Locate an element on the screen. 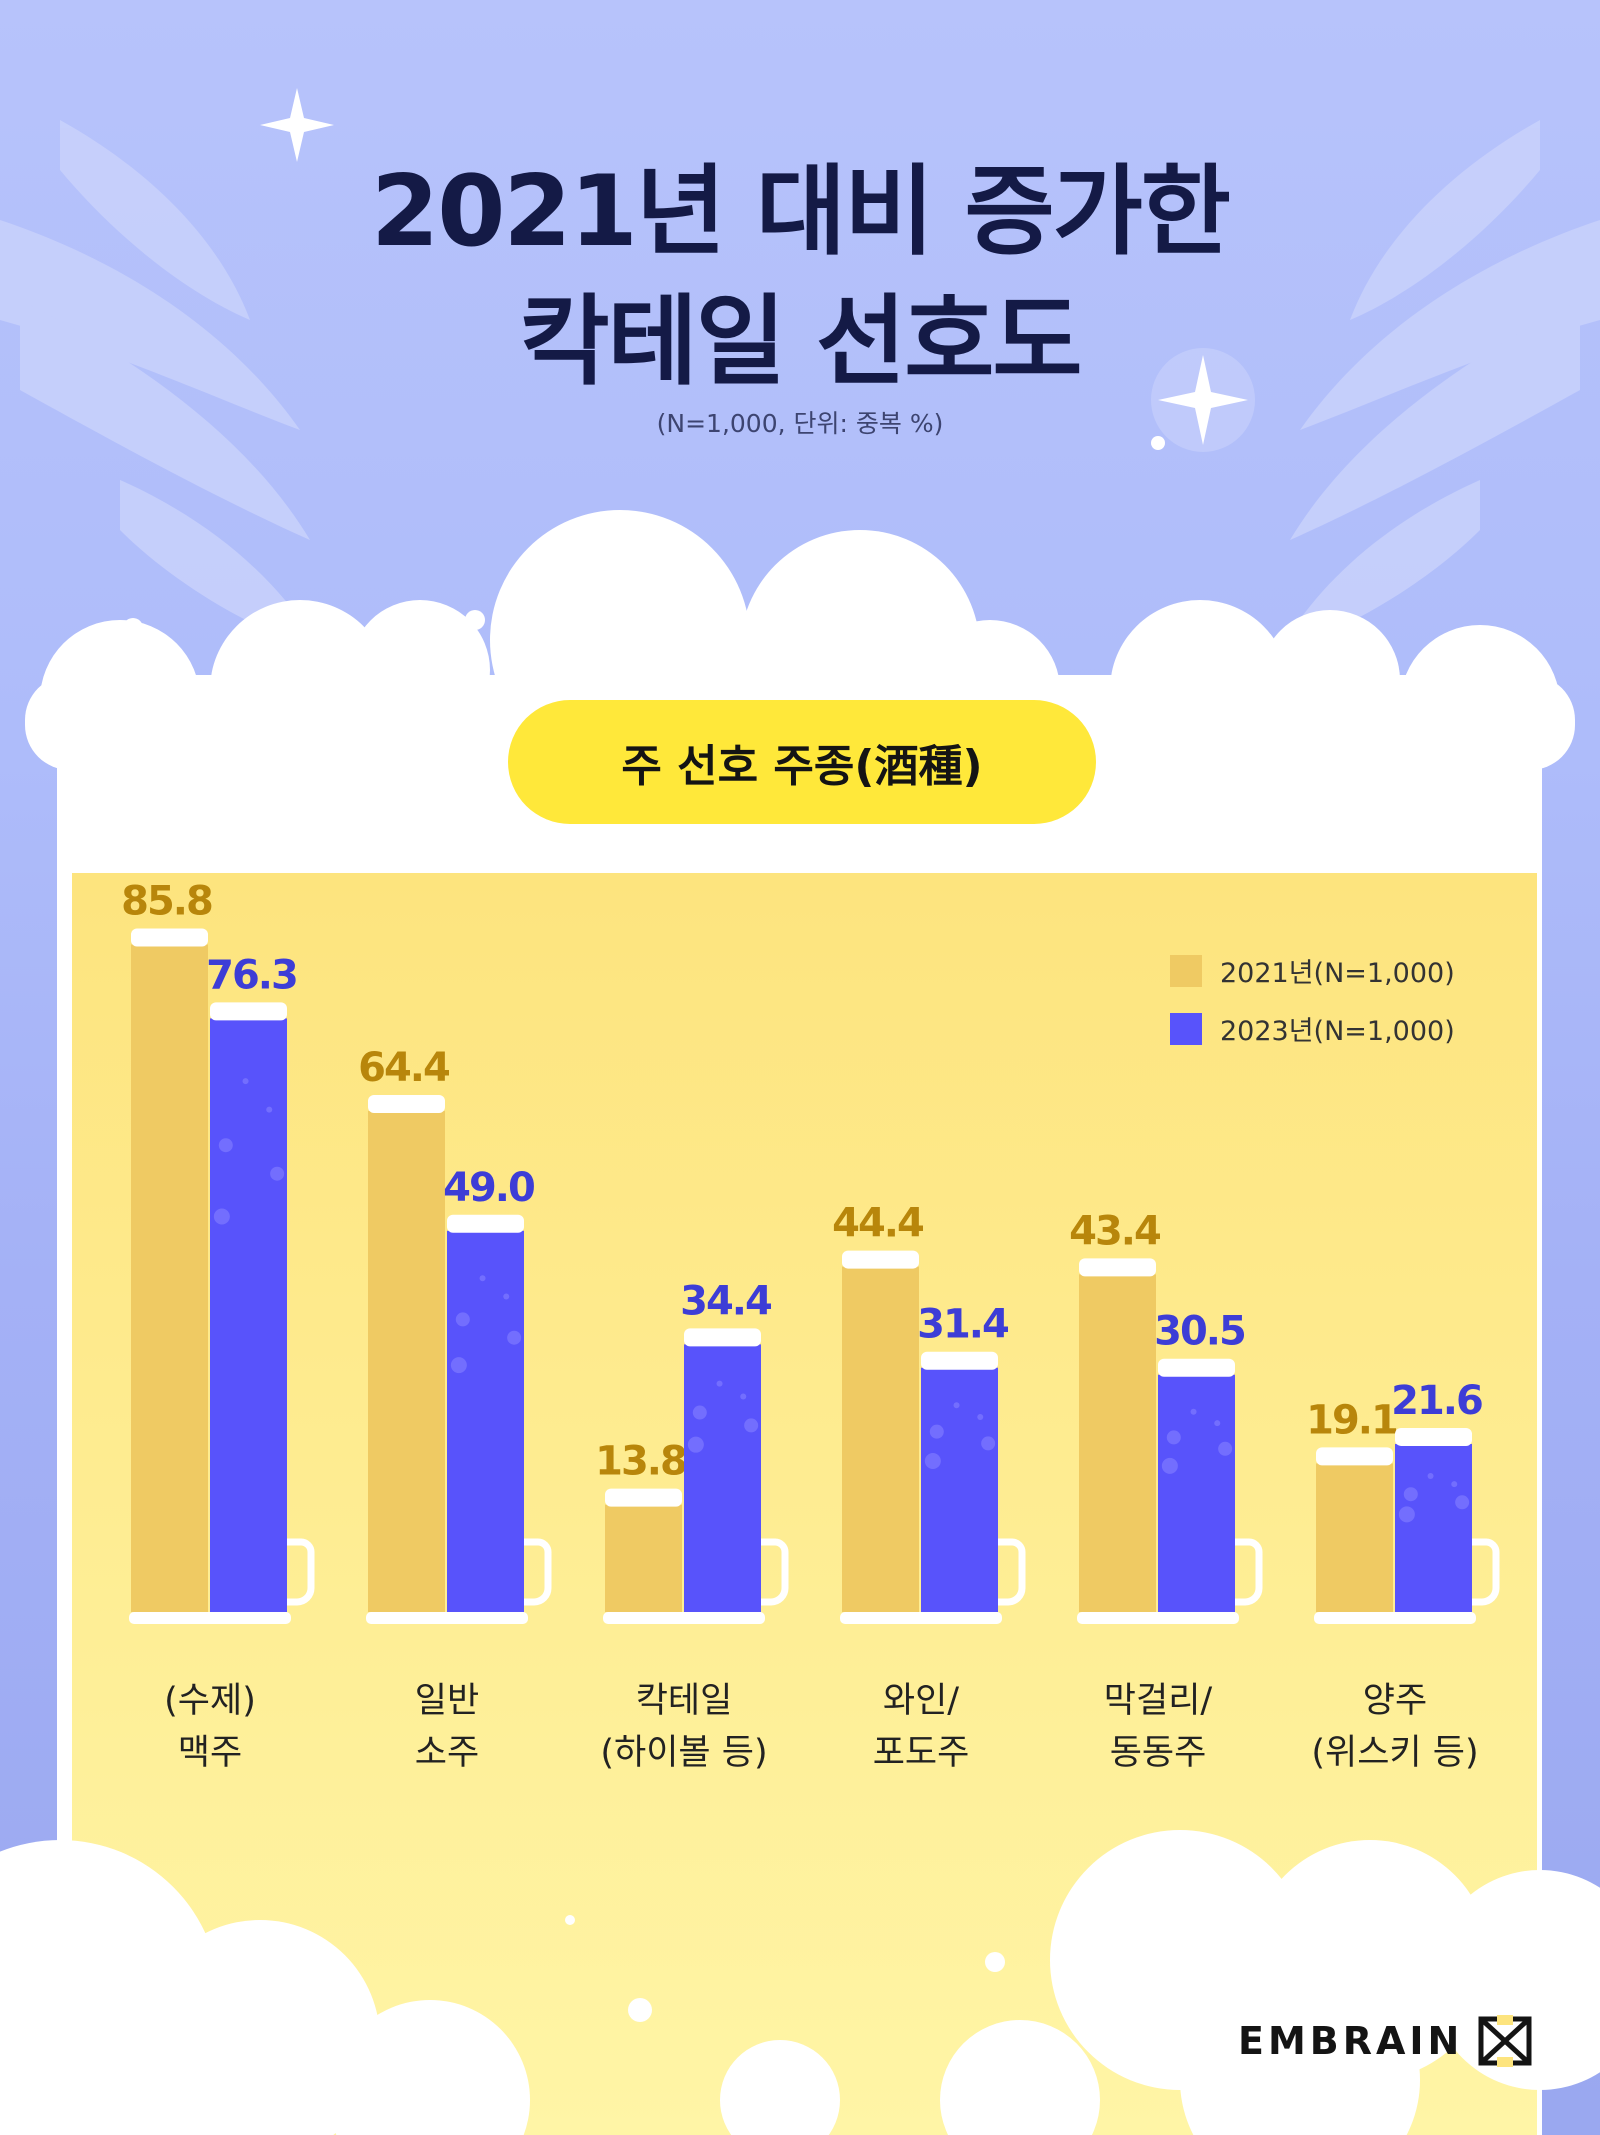  data-label: 31.4 is located at coordinates (962, 1325).